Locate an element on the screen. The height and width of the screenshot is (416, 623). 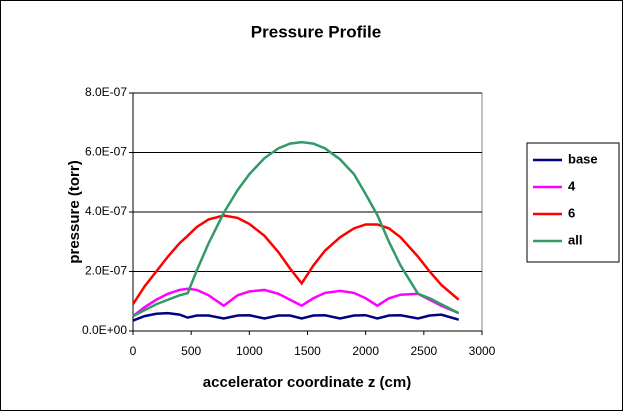
x-tick-label: 2000 is located at coordinates (365, 351).